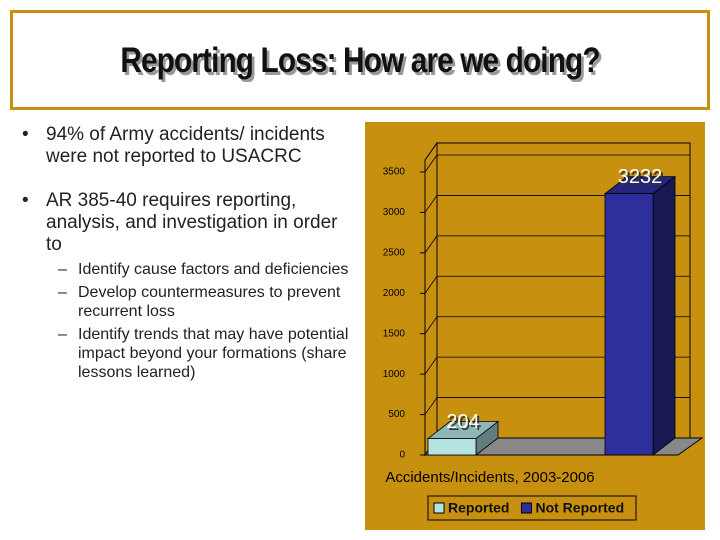 The image size is (720, 540). Describe the element at coordinates (394, 212) in the screenshot. I see `y-tick-label: 3000` at that location.